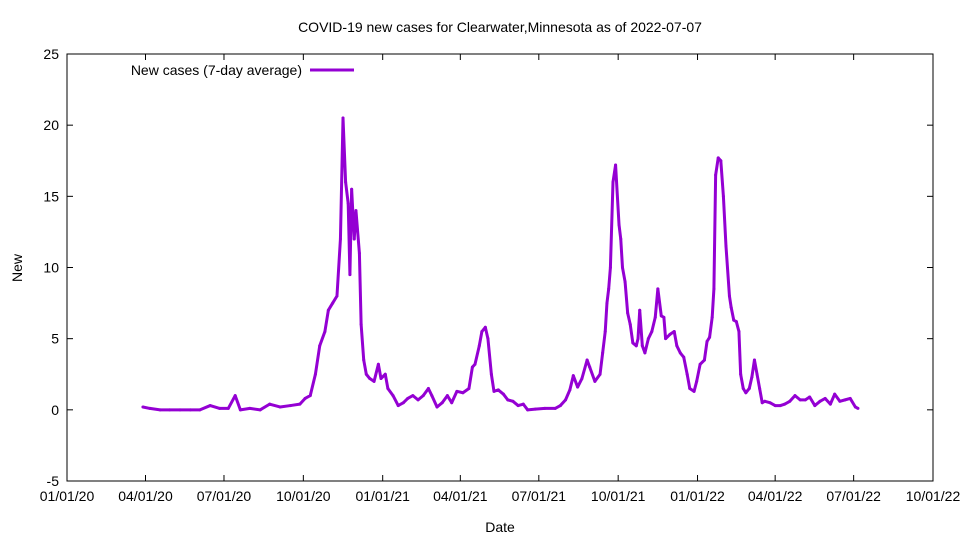 This screenshot has width=960, height=545. What do you see at coordinates (51, 54) in the screenshot?
I see `y-tick-label: 25` at bounding box center [51, 54].